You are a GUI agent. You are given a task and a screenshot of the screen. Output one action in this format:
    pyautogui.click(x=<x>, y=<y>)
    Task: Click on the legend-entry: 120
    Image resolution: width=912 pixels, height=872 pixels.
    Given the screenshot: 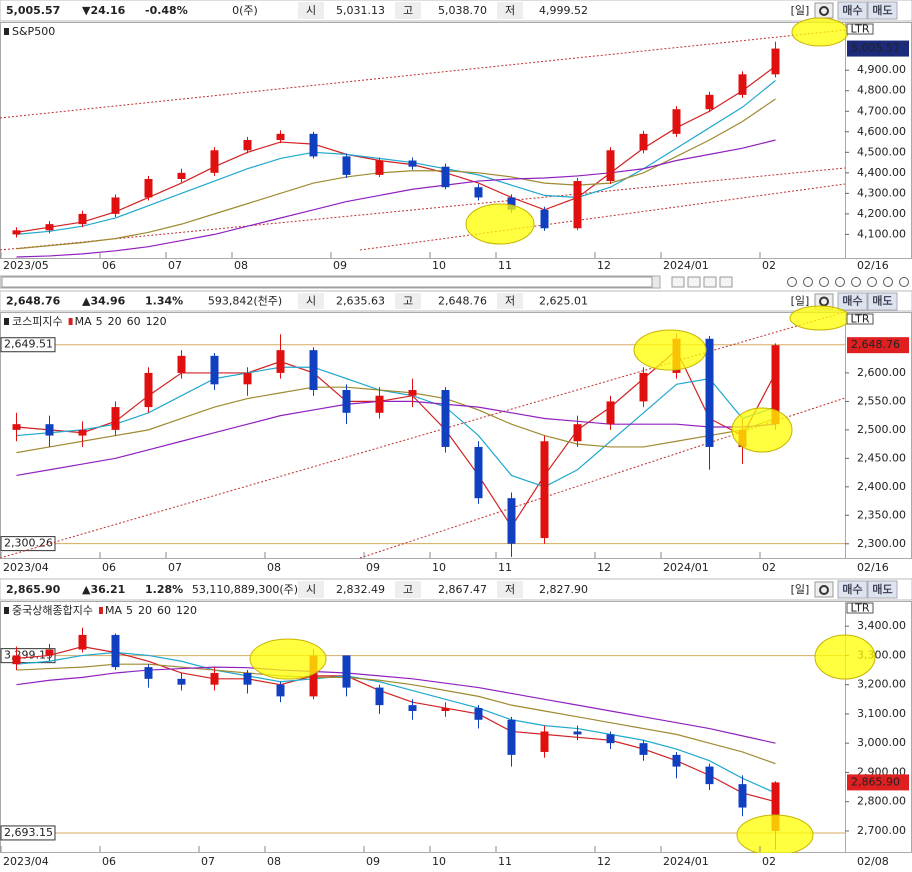 What is the action you would take?
    pyautogui.click(x=156, y=321)
    